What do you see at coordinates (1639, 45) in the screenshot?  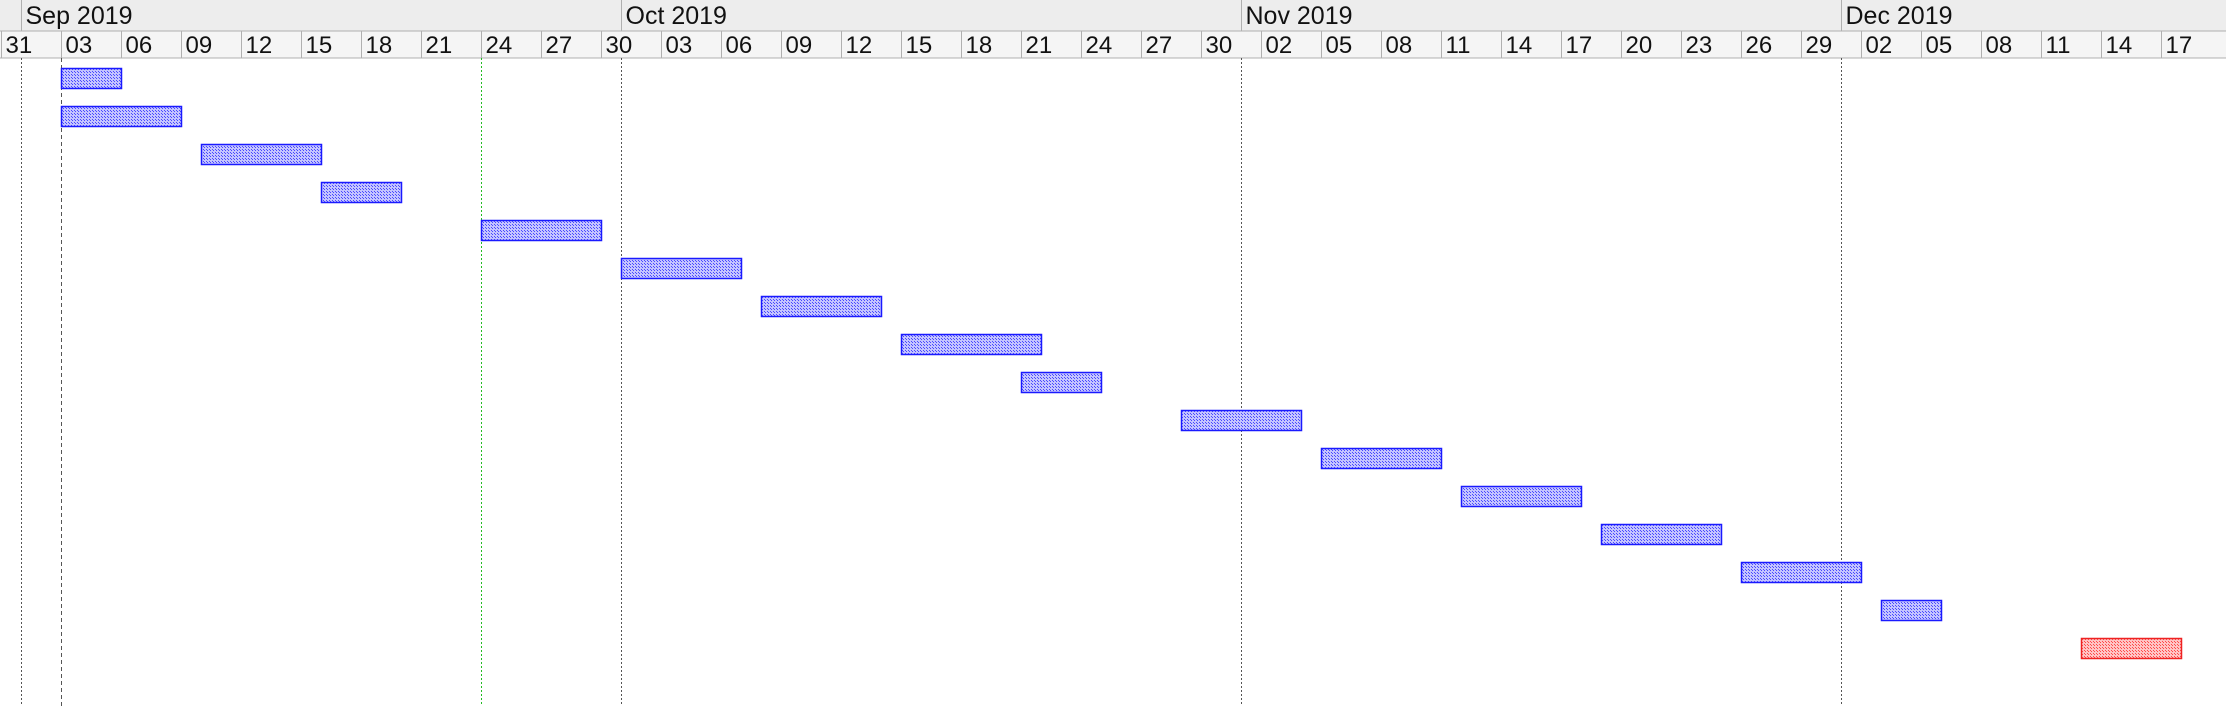 I see `day-tick-label: 20` at bounding box center [1639, 45].